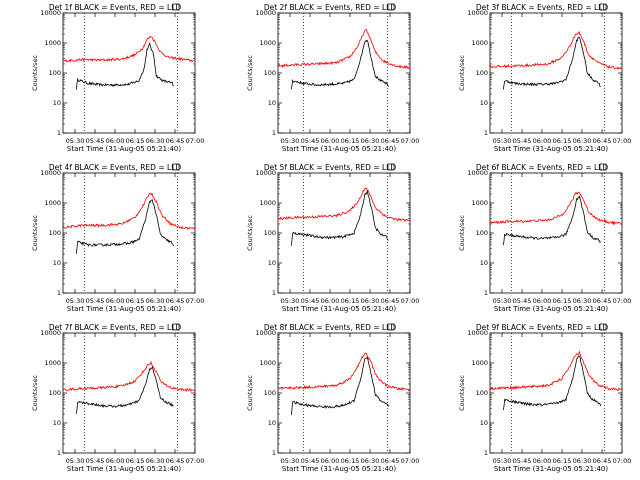  I want to click on panel-title: Det 1f BLACK = Events, RED = LLD, so click(115, 7).